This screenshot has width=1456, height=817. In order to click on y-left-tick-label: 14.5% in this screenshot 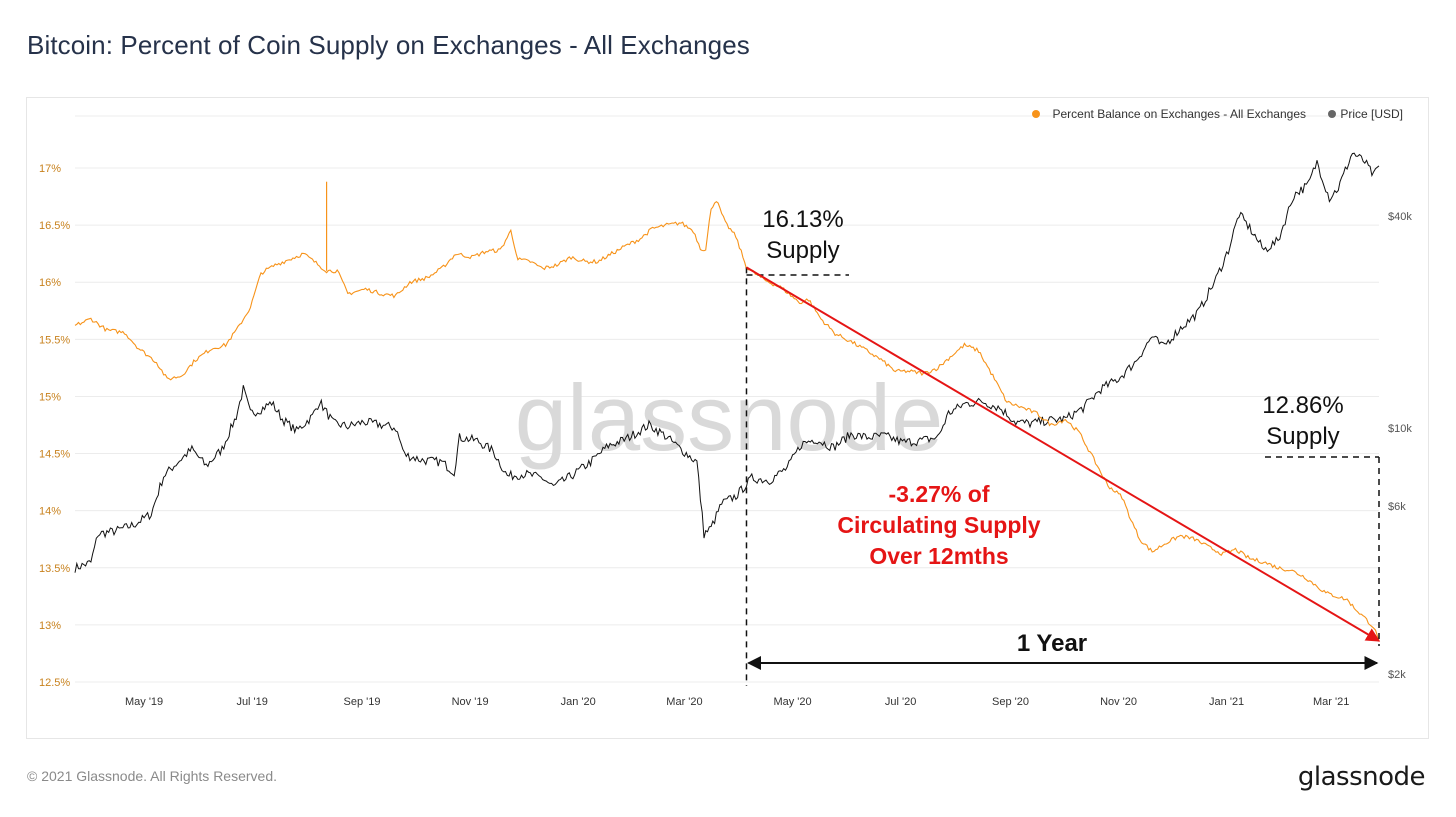, I will do `click(54, 455)`.